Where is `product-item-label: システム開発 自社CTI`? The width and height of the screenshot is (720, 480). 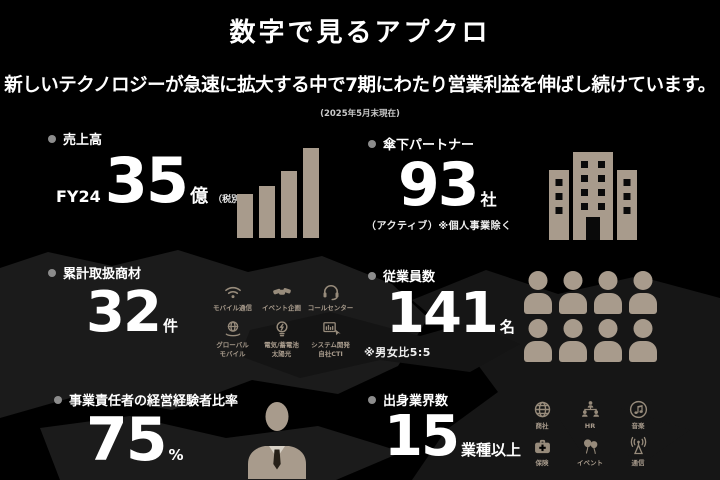
product-item-label: システム開発 自社CTI is located at coordinates (330, 349).